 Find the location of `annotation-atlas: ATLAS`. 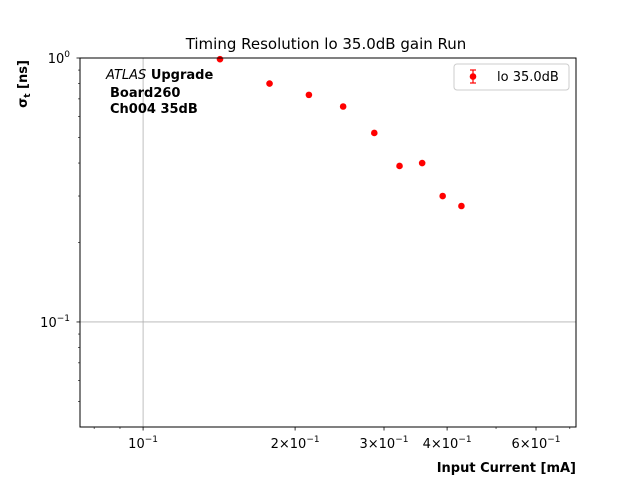

annotation-atlas: ATLAS is located at coordinates (125, 75).